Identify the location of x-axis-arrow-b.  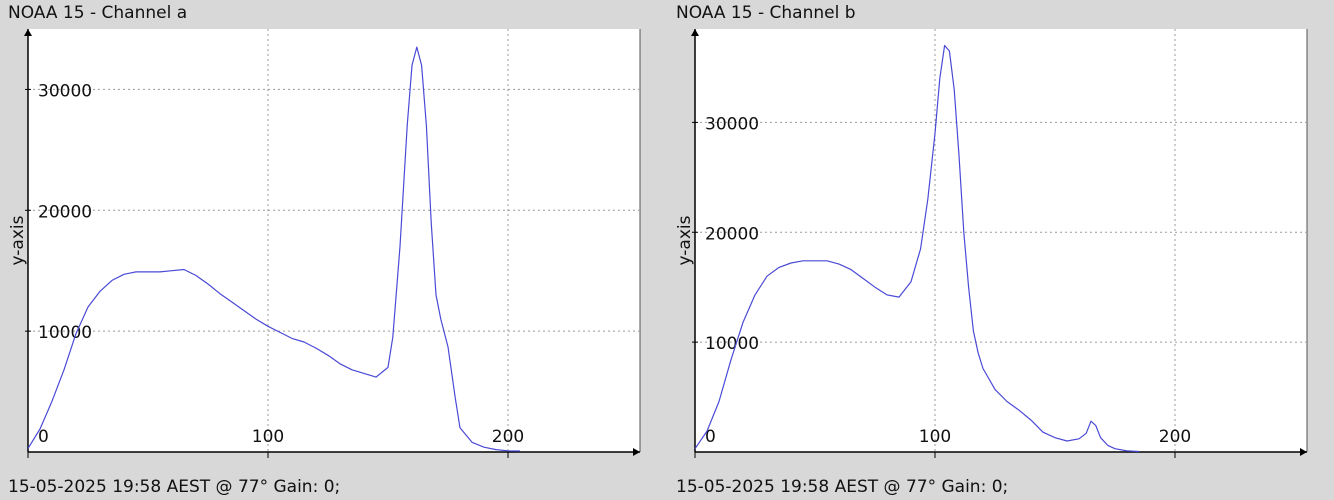
(1303, 452).